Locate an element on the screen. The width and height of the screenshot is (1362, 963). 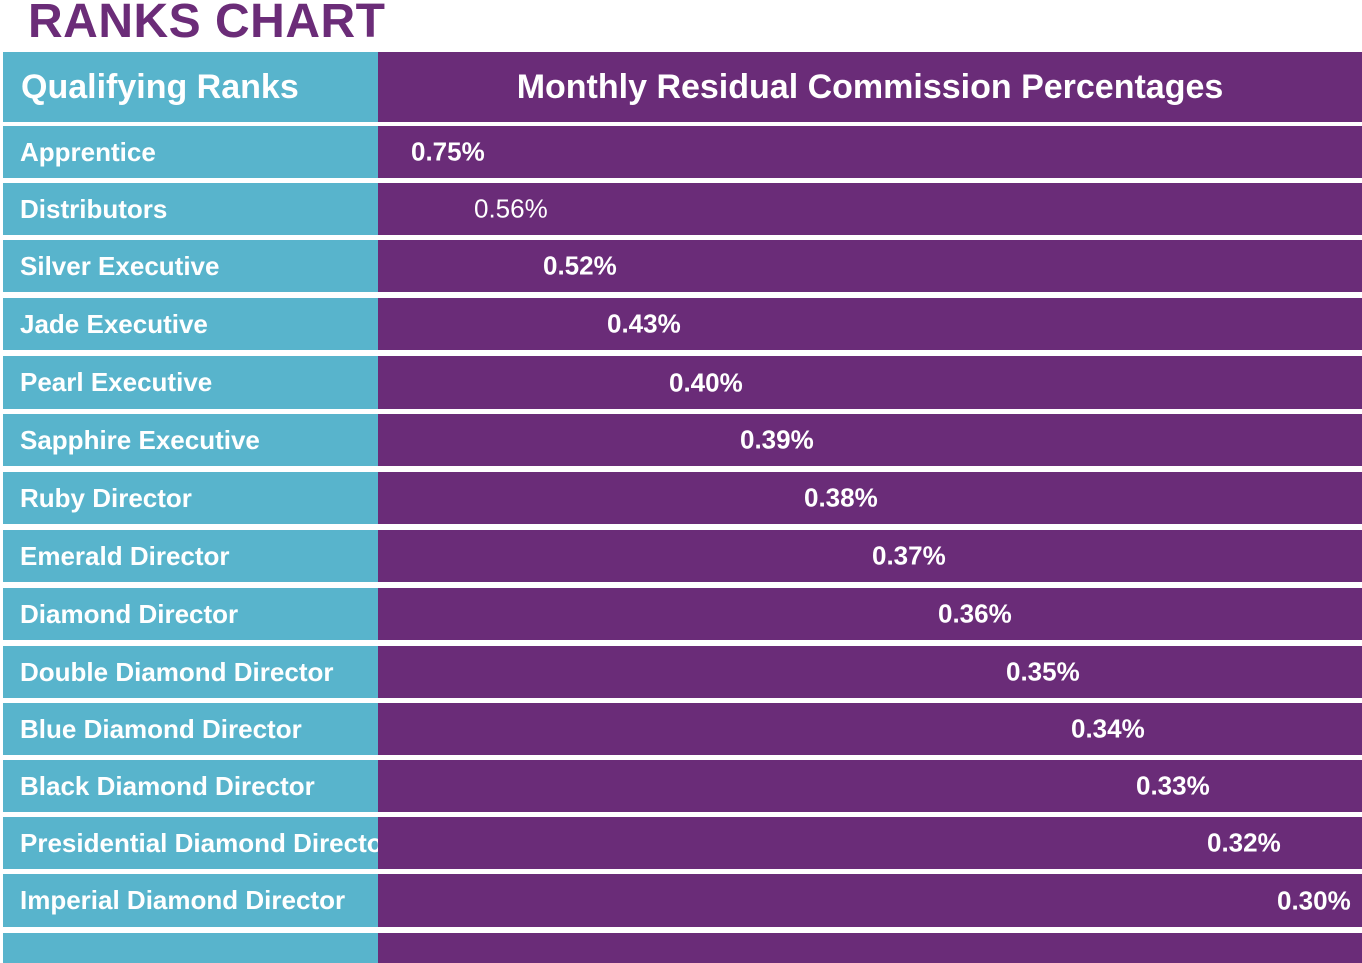
percent-cell: 0.37% is located at coordinates (870, 556).